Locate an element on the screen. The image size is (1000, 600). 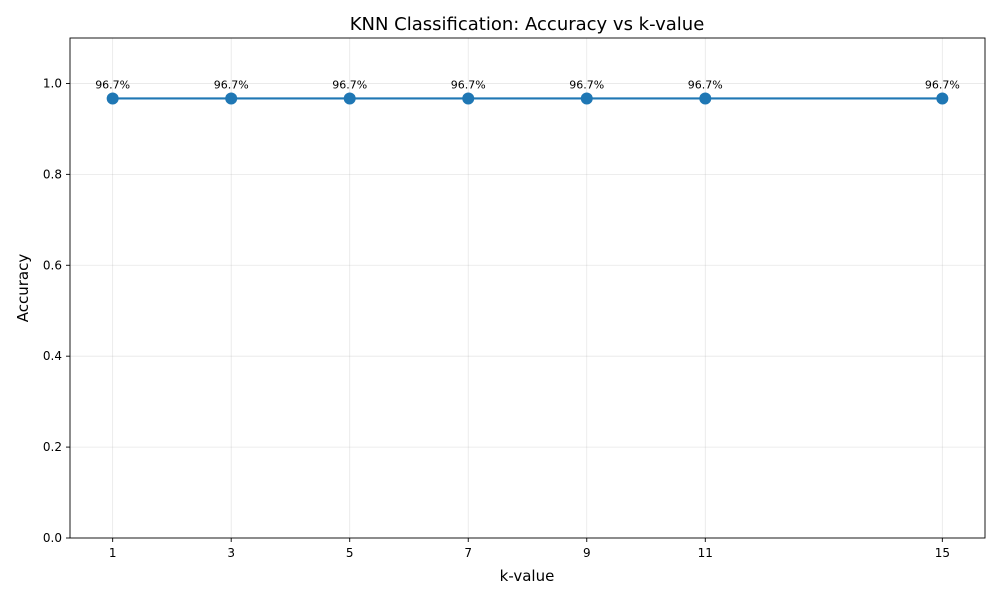
y-tick-label: 1.0 is located at coordinates (52, 83).